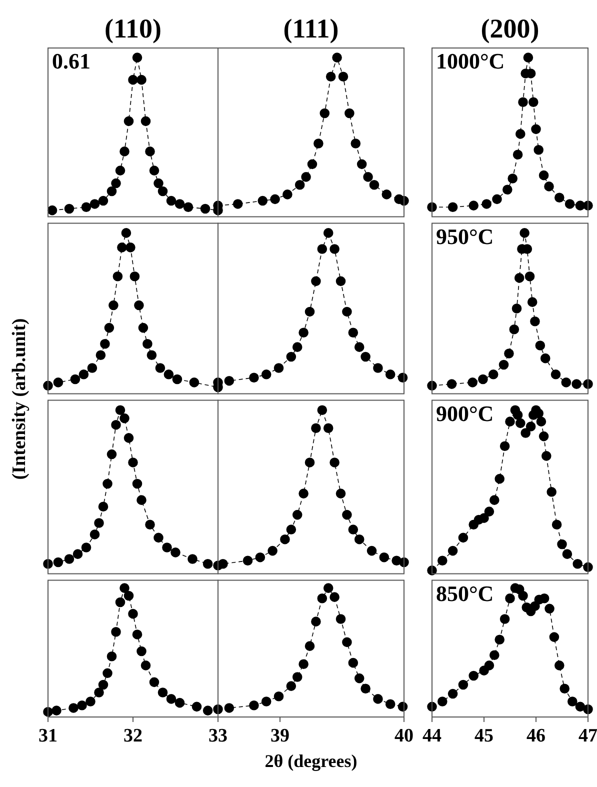 The height and width of the screenshot is (787, 597). Describe the element at coordinates (48, 735) in the screenshot. I see `x-tick-label: 31` at that location.